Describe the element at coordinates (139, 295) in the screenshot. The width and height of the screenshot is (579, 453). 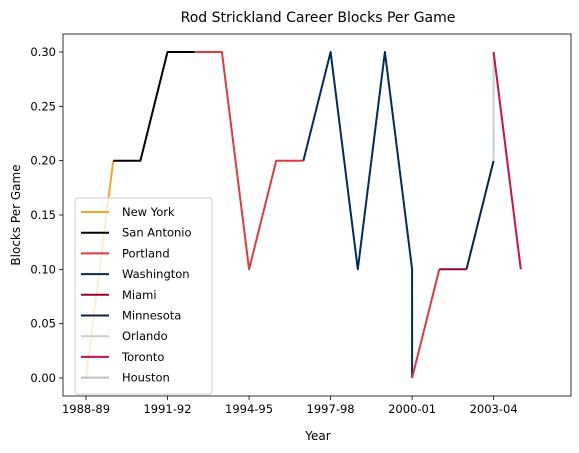
I see `legend-label: Miami` at that location.